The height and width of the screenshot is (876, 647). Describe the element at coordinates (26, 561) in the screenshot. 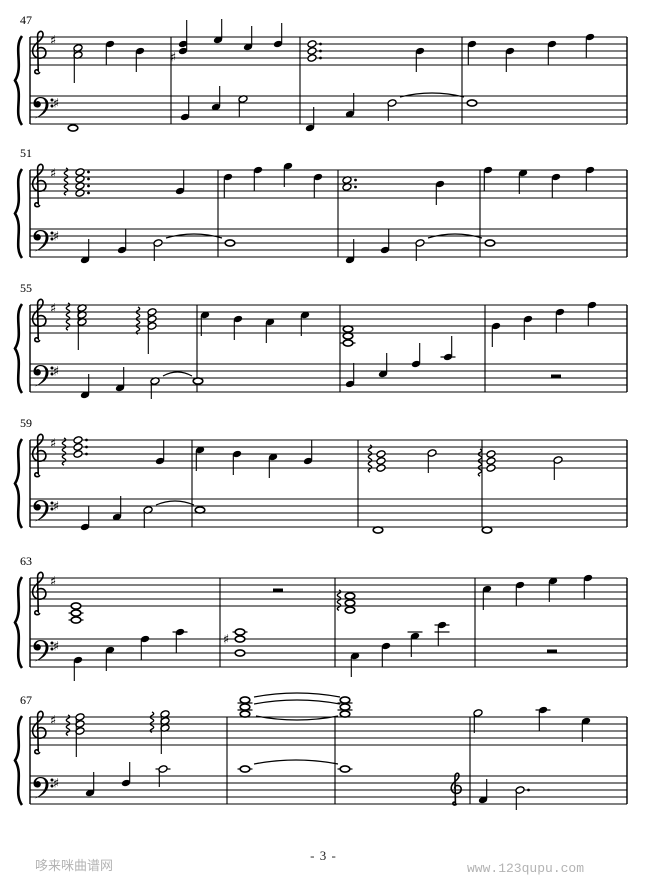

I see `measure-number: 63` at that location.